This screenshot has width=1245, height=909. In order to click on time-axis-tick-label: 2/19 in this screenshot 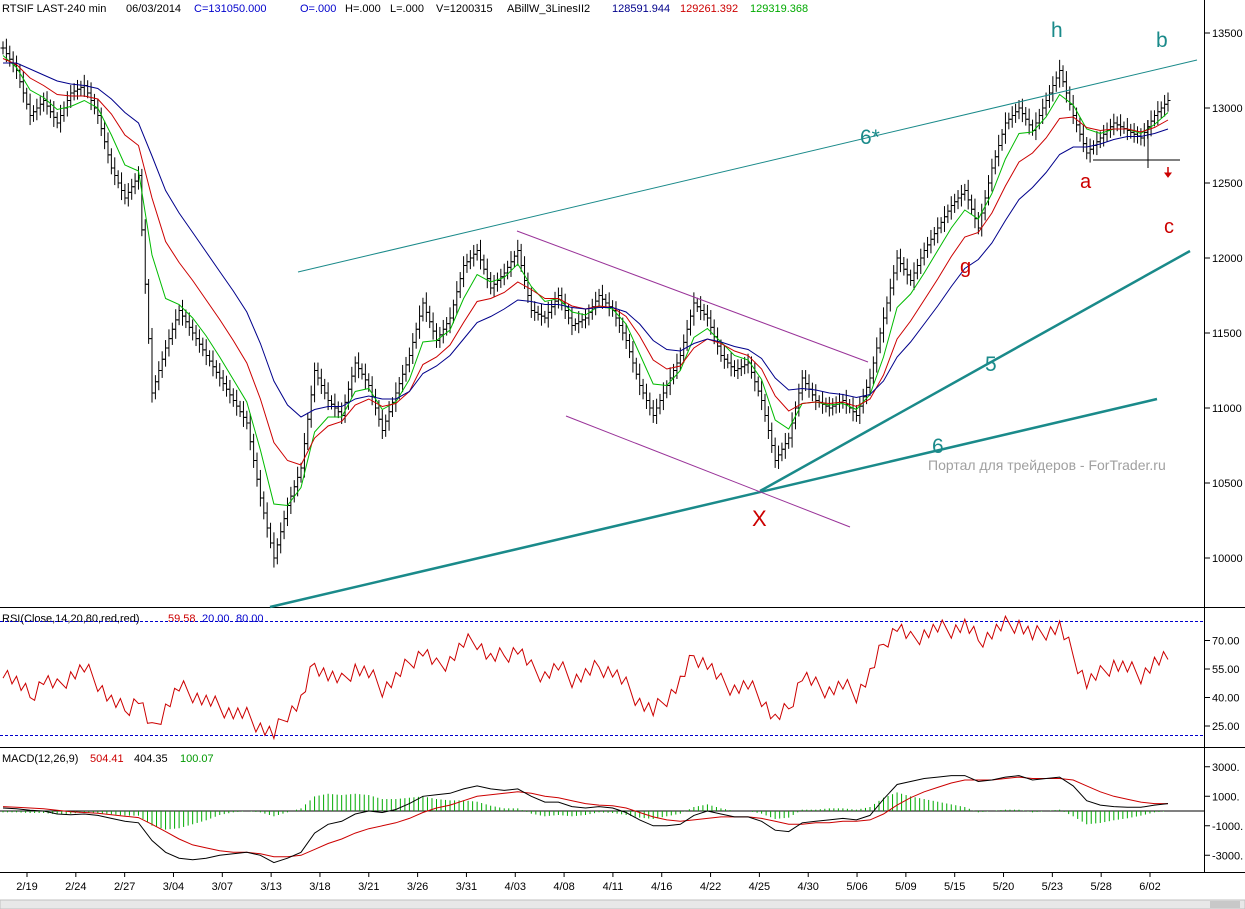, I will do `click(26, 887)`.